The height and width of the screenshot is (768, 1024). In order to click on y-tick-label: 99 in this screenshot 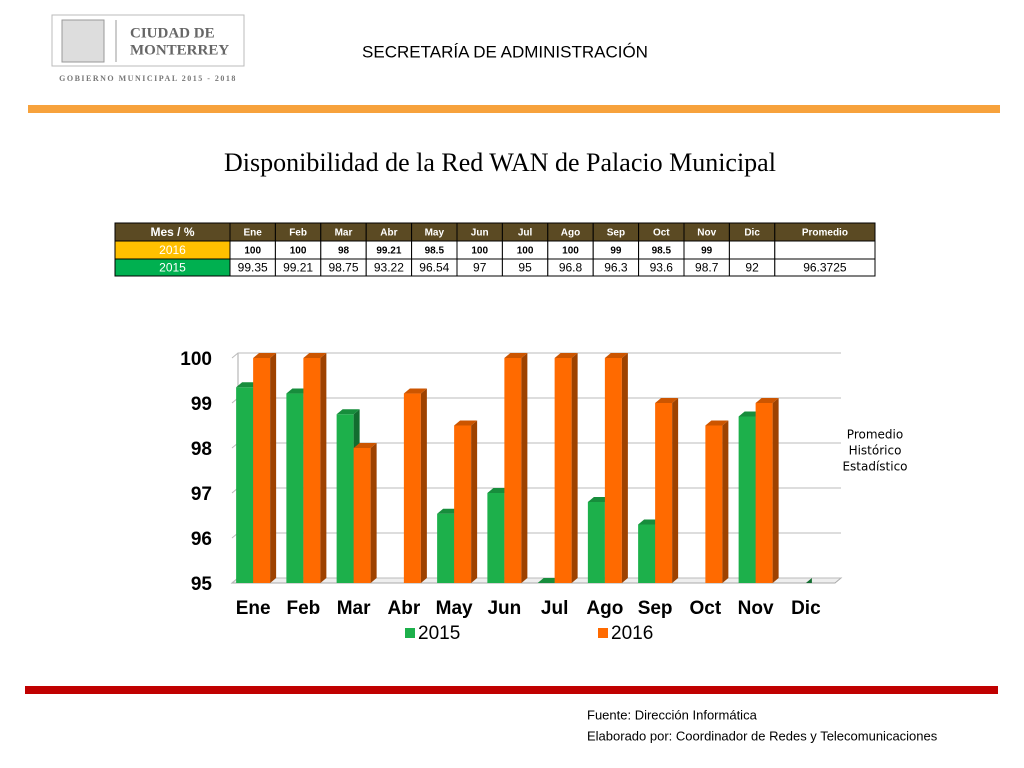, I will do `click(201, 404)`.